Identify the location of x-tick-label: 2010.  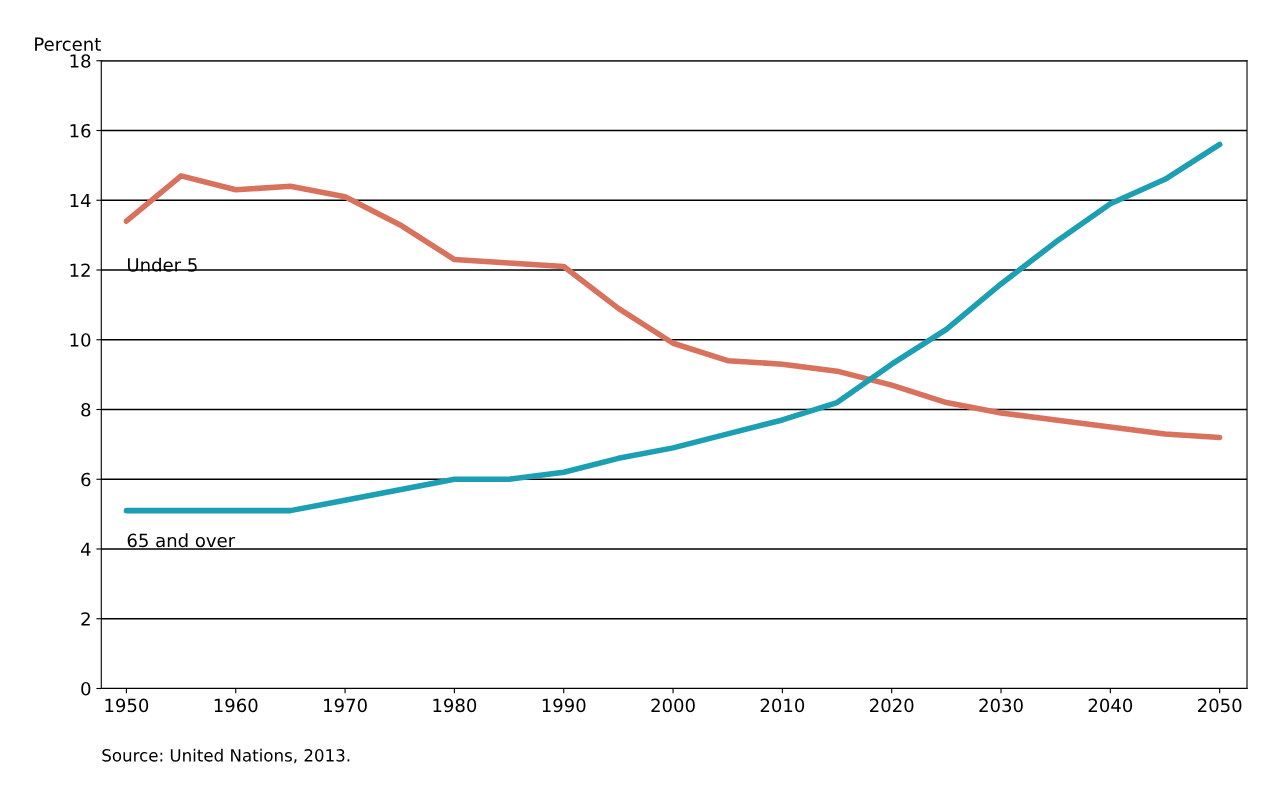
(782, 705).